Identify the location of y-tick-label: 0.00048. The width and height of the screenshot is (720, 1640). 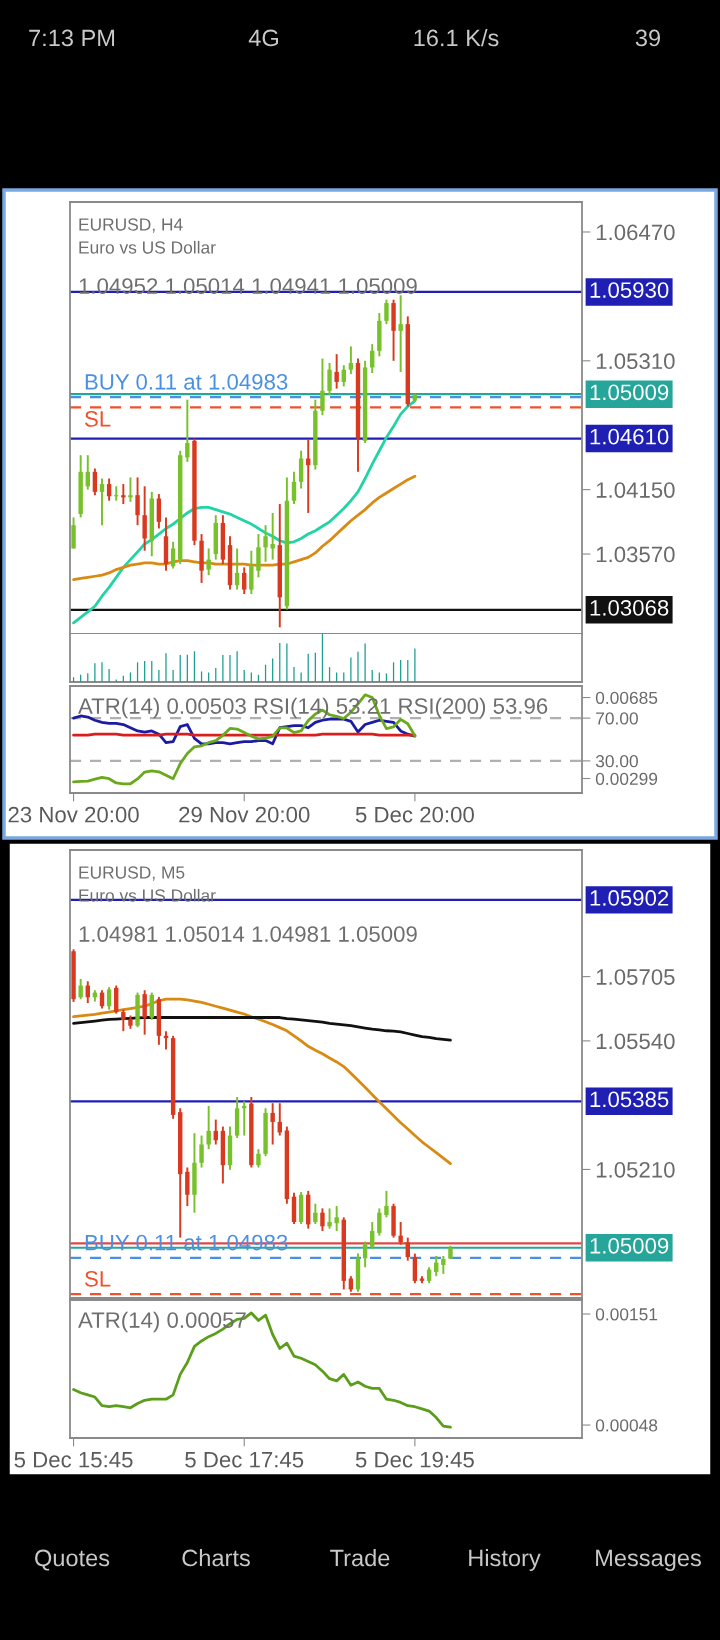
(626, 1425).